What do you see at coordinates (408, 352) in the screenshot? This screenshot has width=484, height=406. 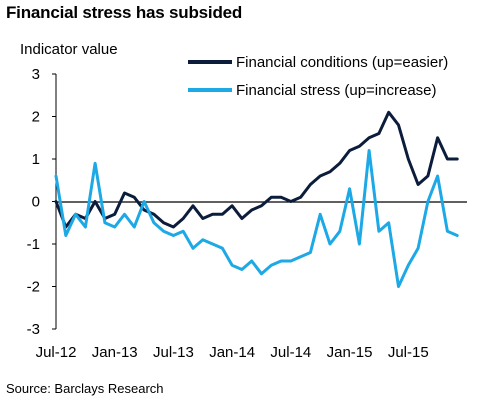 I see `x-tick-label: Jul-15` at bounding box center [408, 352].